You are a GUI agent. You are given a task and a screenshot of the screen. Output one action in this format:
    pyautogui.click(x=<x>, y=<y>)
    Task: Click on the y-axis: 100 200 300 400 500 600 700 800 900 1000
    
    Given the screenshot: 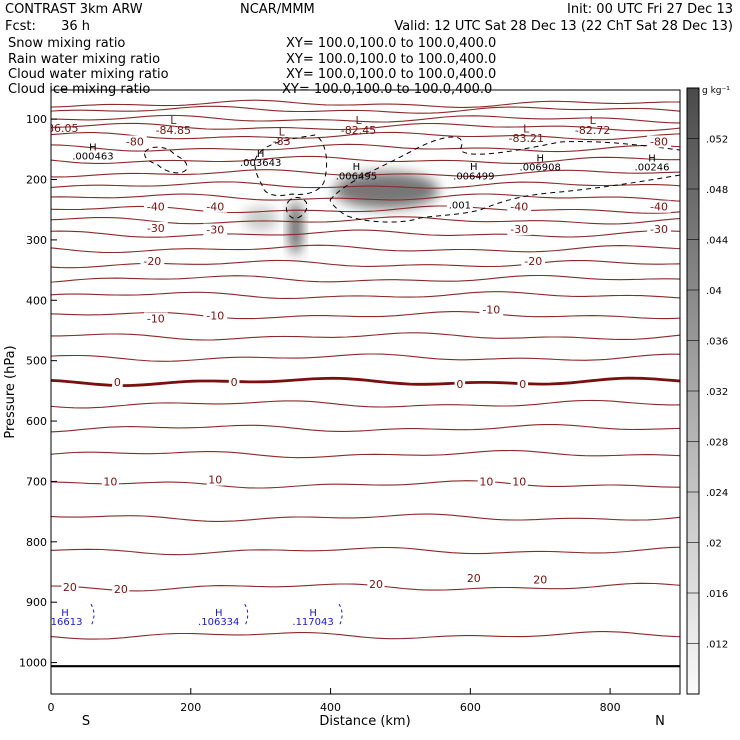 What is the action you would take?
    pyautogui.click(x=38, y=391)
    